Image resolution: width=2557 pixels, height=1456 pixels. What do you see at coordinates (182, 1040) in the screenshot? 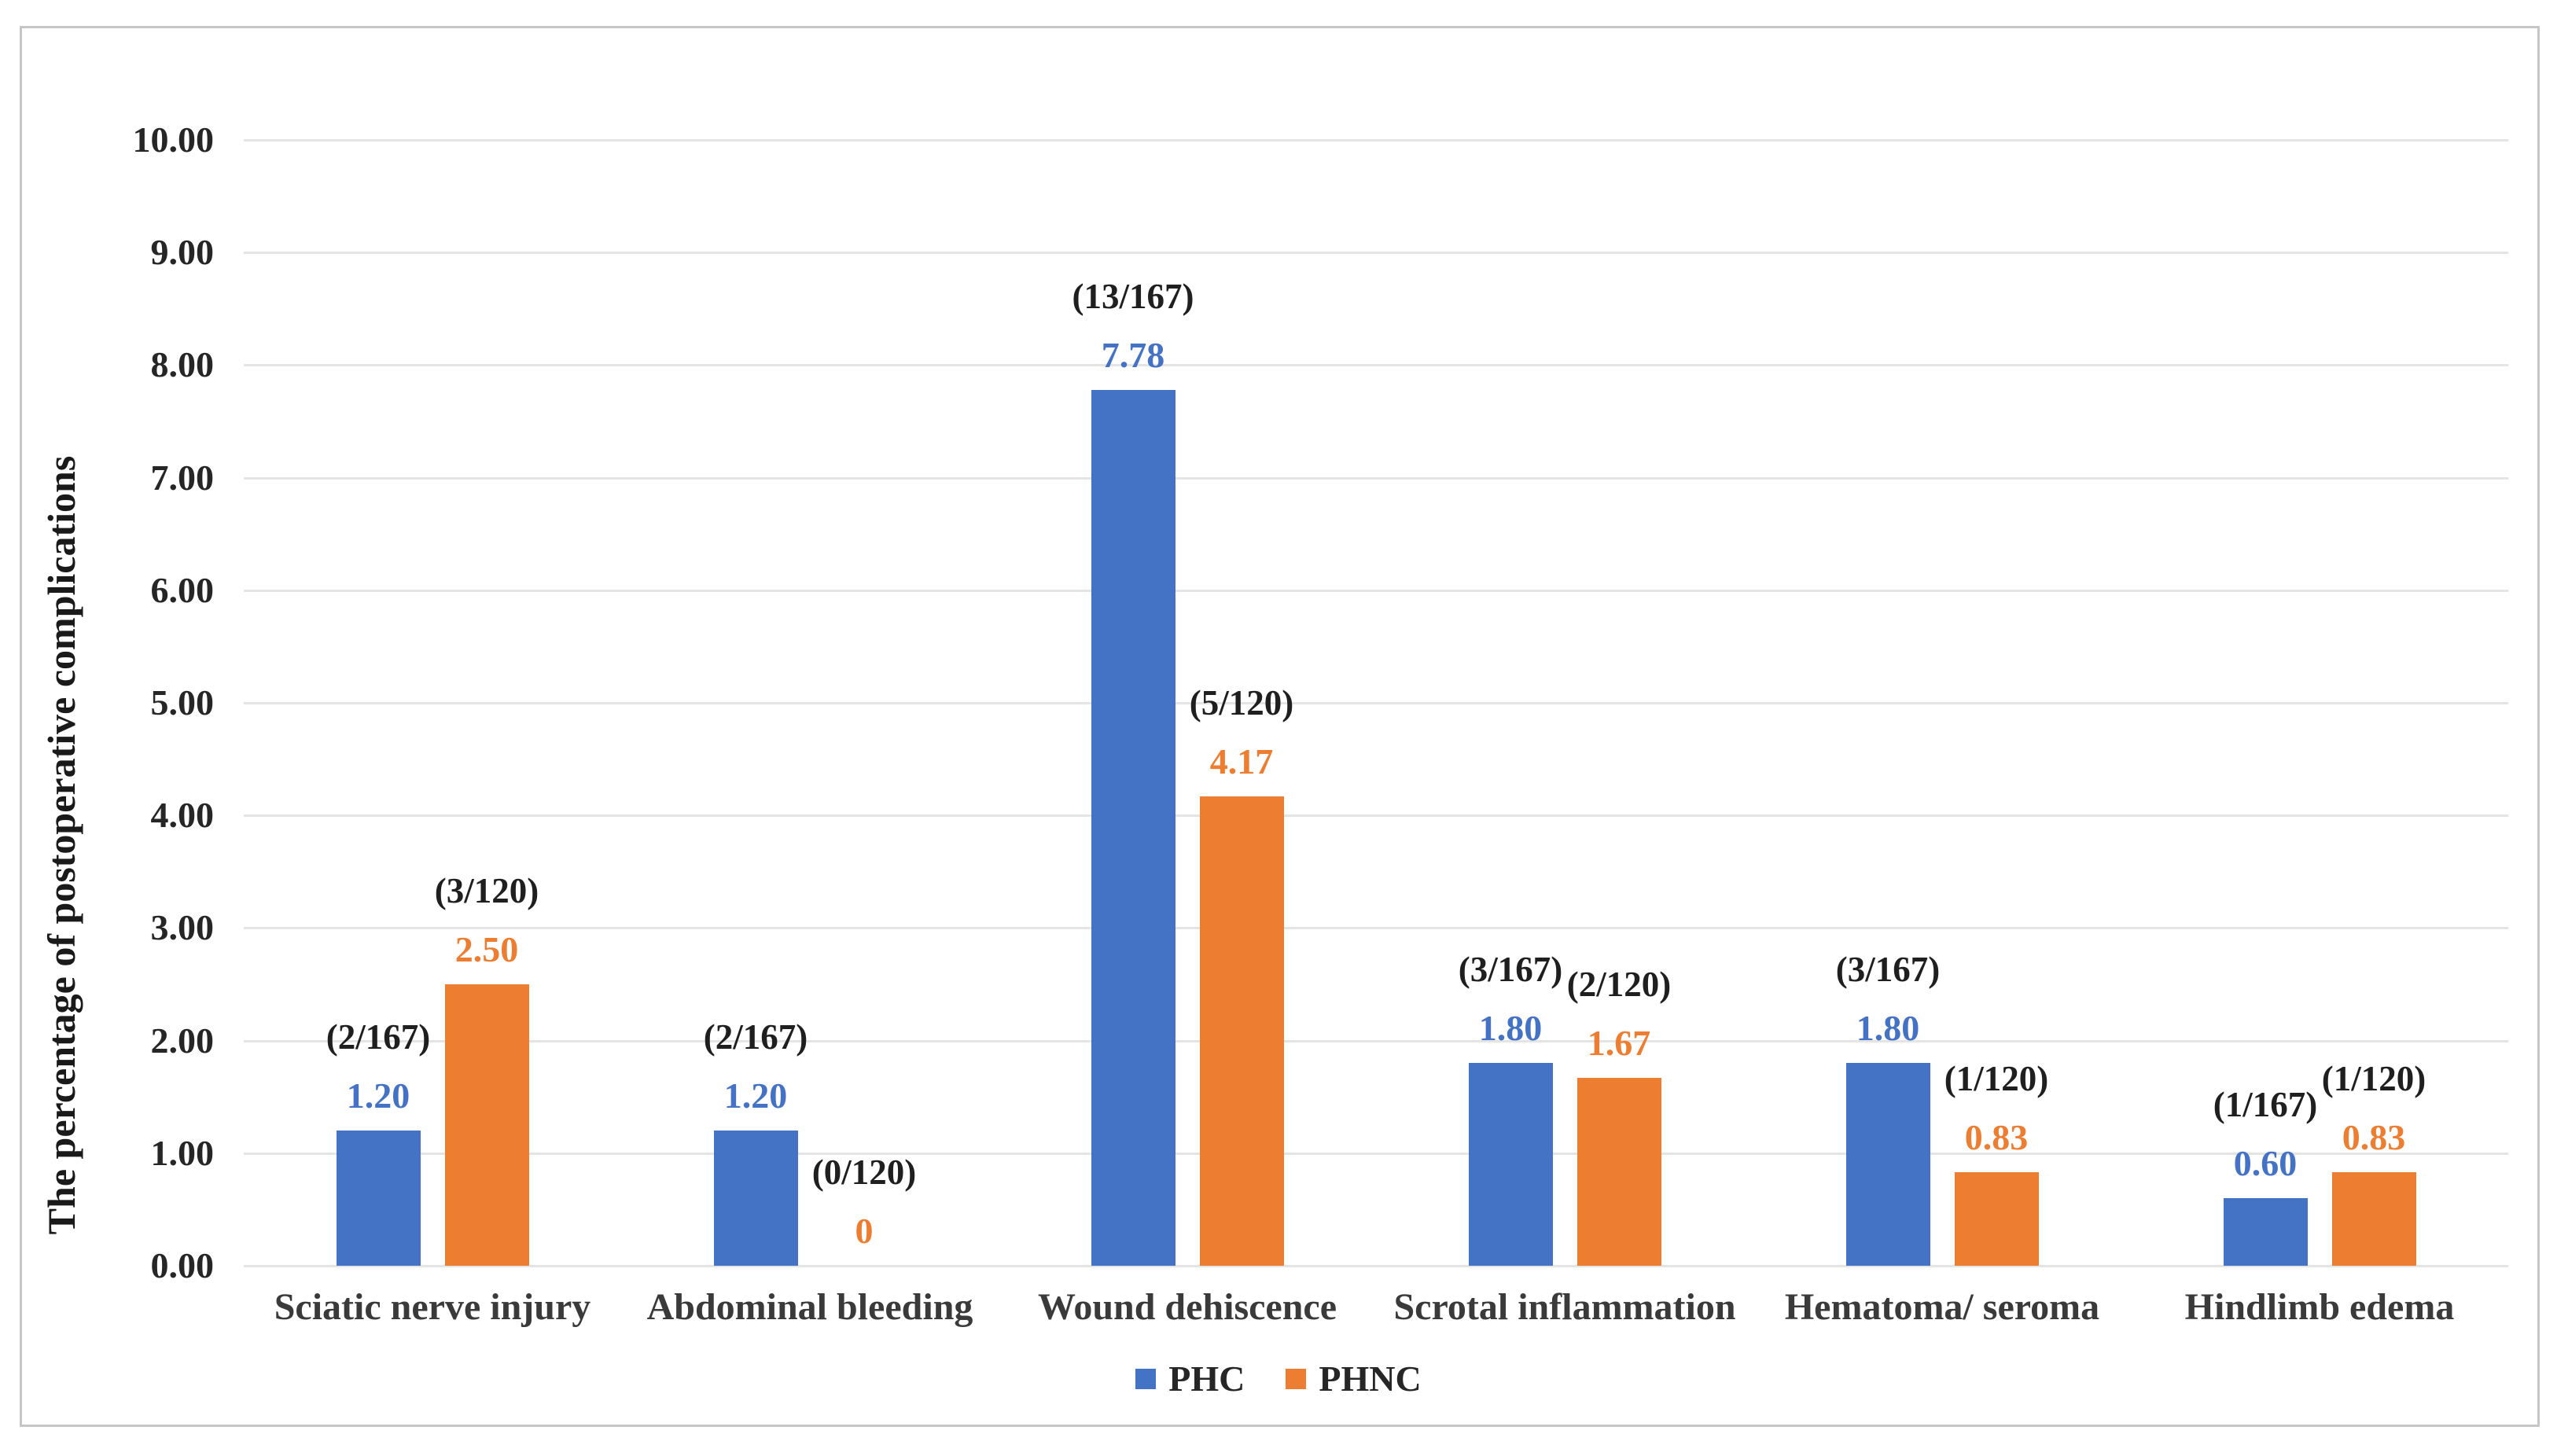
I see `y-axis-tick-label: 2.00` at bounding box center [182, 1040].